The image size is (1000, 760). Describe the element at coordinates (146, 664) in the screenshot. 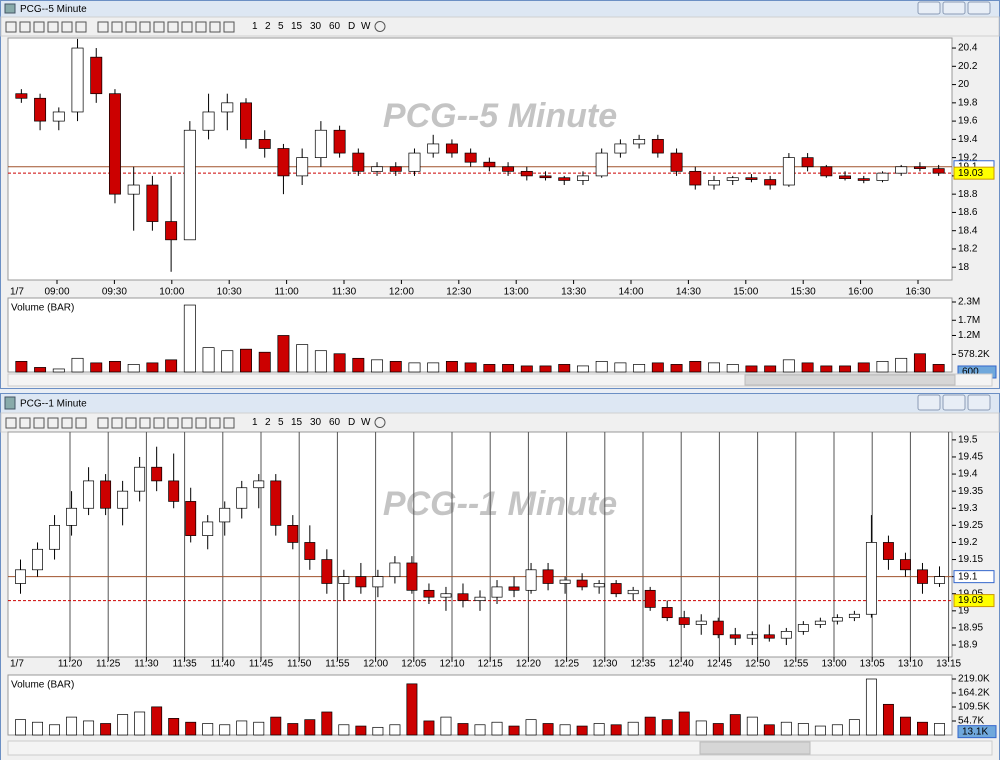

I see `x-tick-label: 11:30` at that location.